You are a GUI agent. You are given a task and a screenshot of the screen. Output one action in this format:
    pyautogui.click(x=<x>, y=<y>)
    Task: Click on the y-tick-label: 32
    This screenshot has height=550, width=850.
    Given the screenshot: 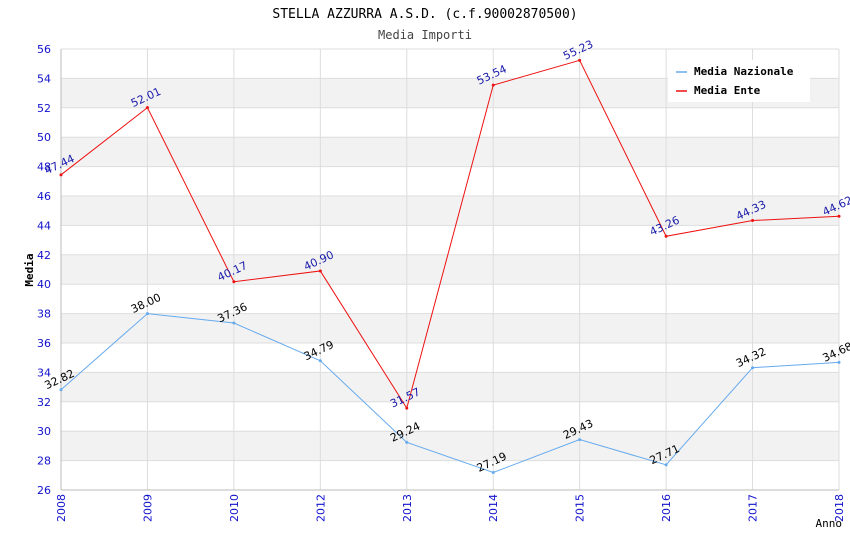 What is the action you would take?
    pyautogui.click(x=44, y=402)
    